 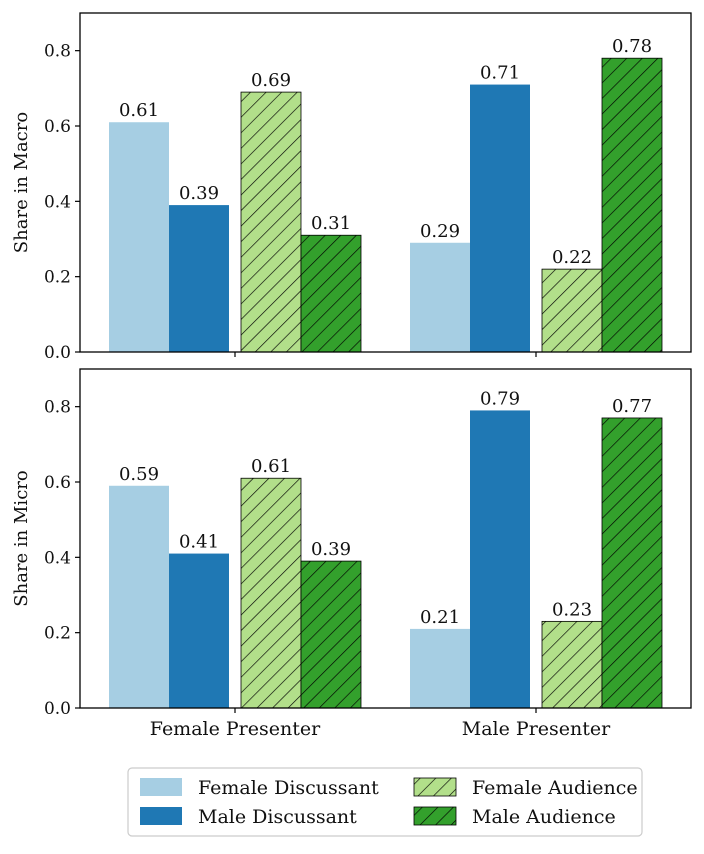 What do you see at coordinates (500, 73) in the screenshot?
I see `data-label: 0.71` at bounding box center [500, 73].